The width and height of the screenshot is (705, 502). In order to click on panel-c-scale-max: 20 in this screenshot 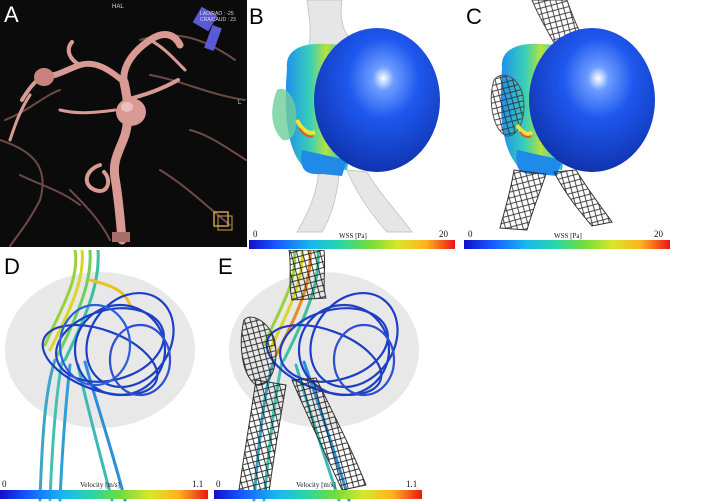, I will do `click(658, 234)`.